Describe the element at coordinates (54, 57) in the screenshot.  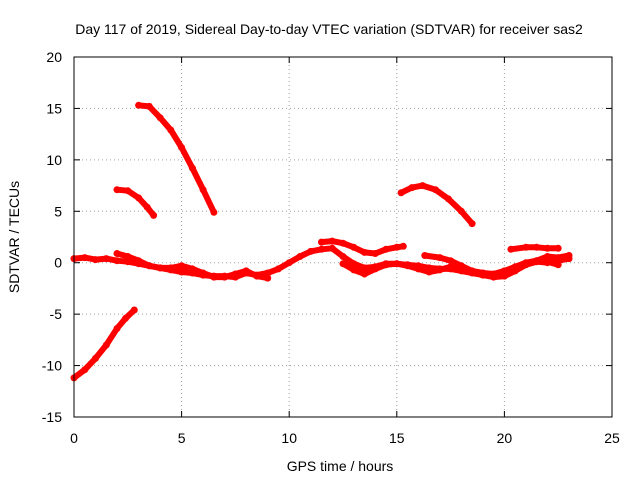
I see `y-tick-label: 20` at that location.